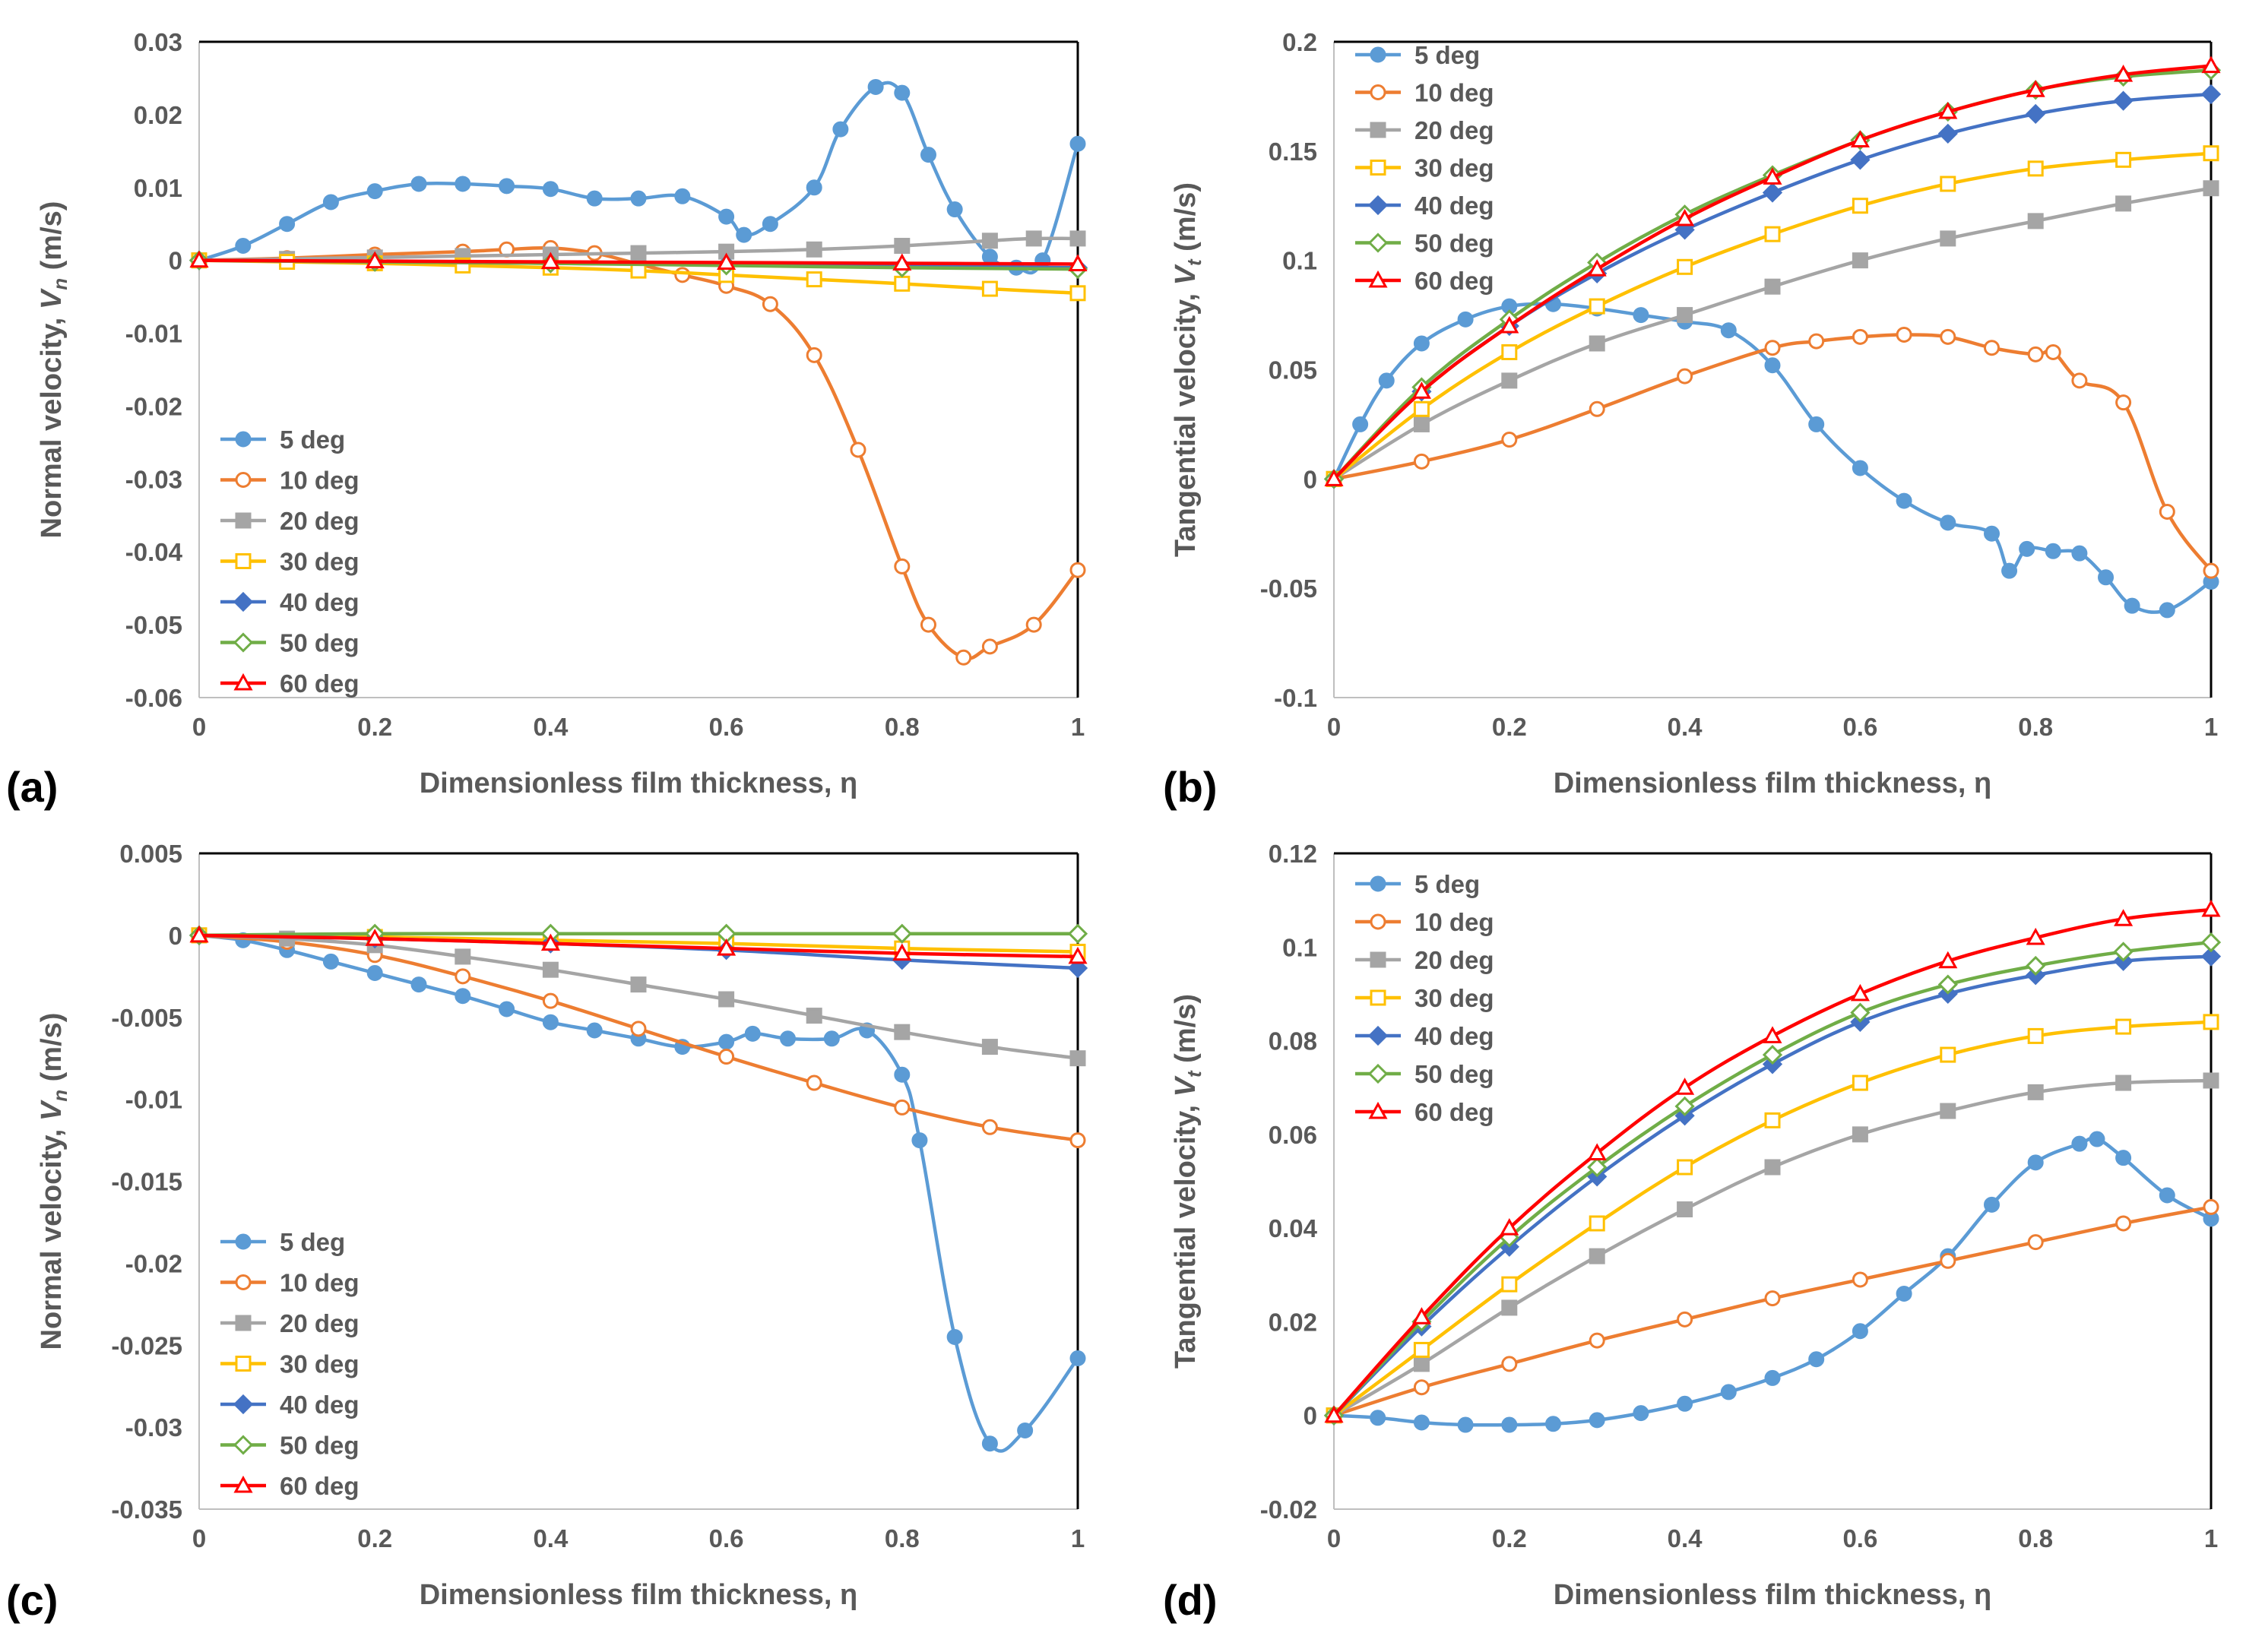 Image resolution: width=2246 pixels, height=1652 pixels. What do you see at coordinates (1424, 1036) in the screenshot?
I see `legend-entry: 40 deg` at bounding box center [1424, 1036].